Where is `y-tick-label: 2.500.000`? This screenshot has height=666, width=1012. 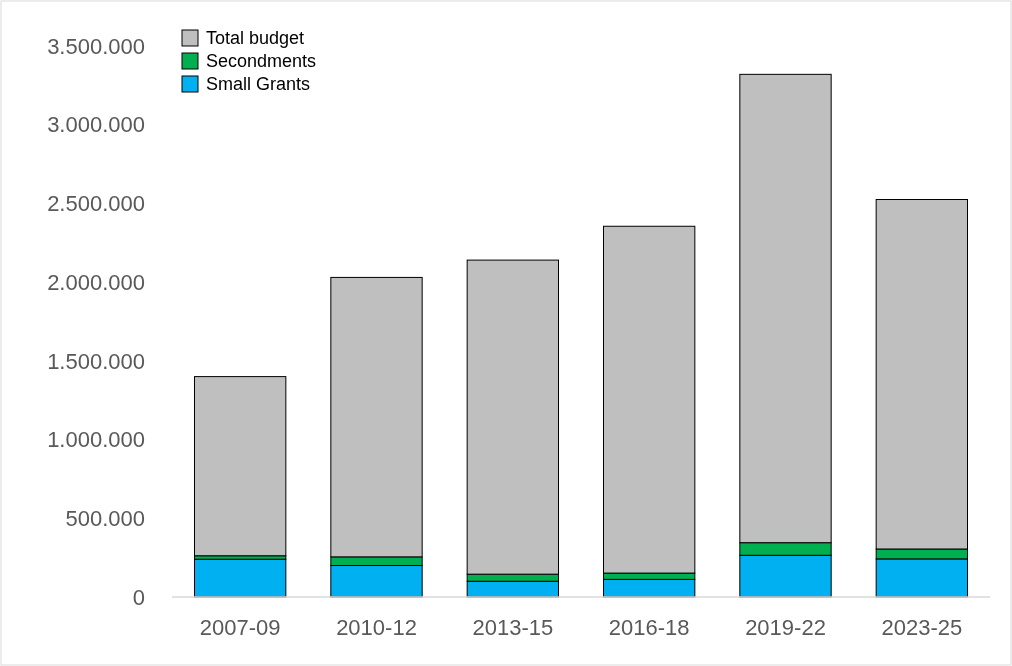 y-tick-label: 2.500.000 is located at coordinates (96, 204).